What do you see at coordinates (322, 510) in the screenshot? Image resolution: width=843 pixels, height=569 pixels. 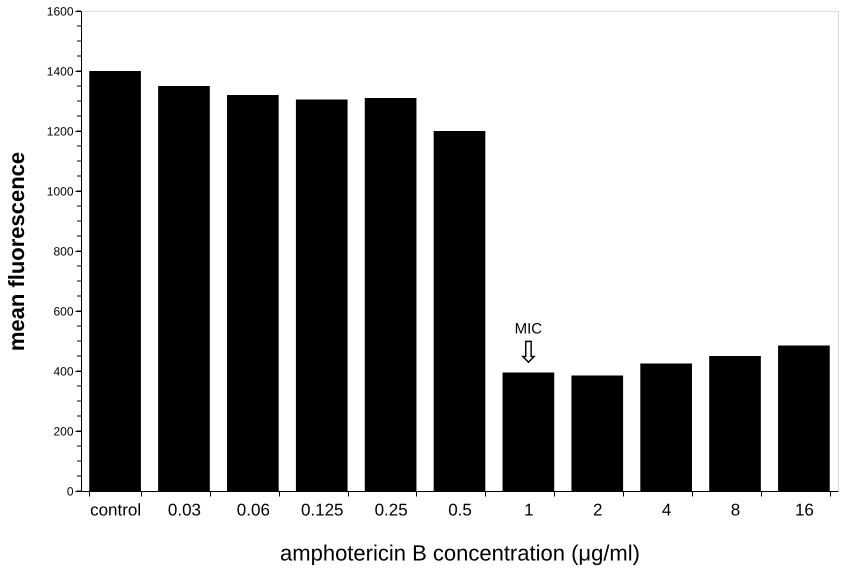 I see `x-tick-label: 0.125` at bounding box center [322, 510].